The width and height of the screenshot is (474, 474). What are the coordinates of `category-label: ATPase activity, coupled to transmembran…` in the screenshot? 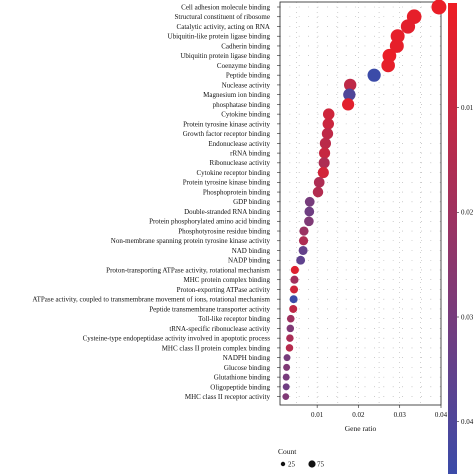 It's located at (151, 300).